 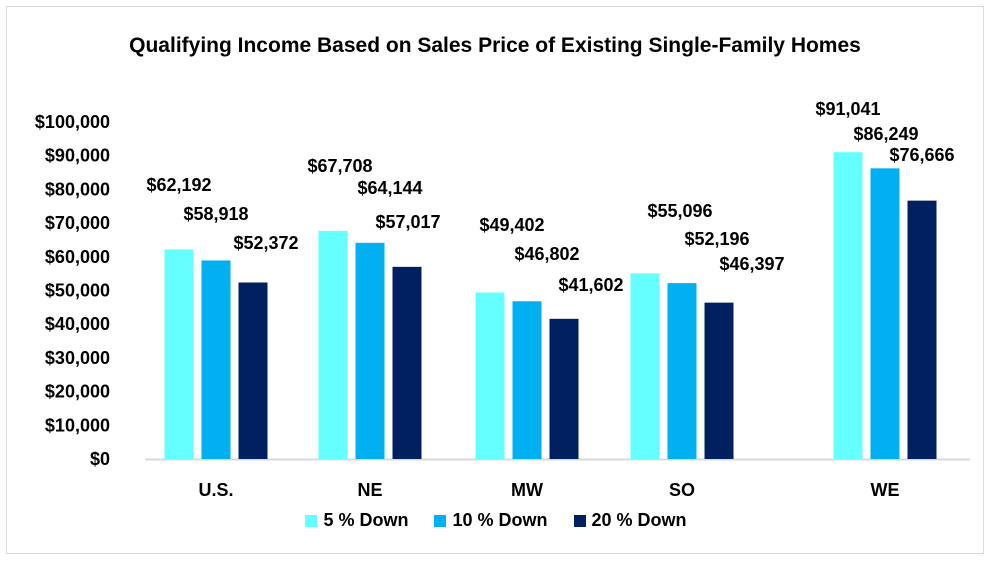 I want to click on data-label: $62,192, so click(x=178, y=185).